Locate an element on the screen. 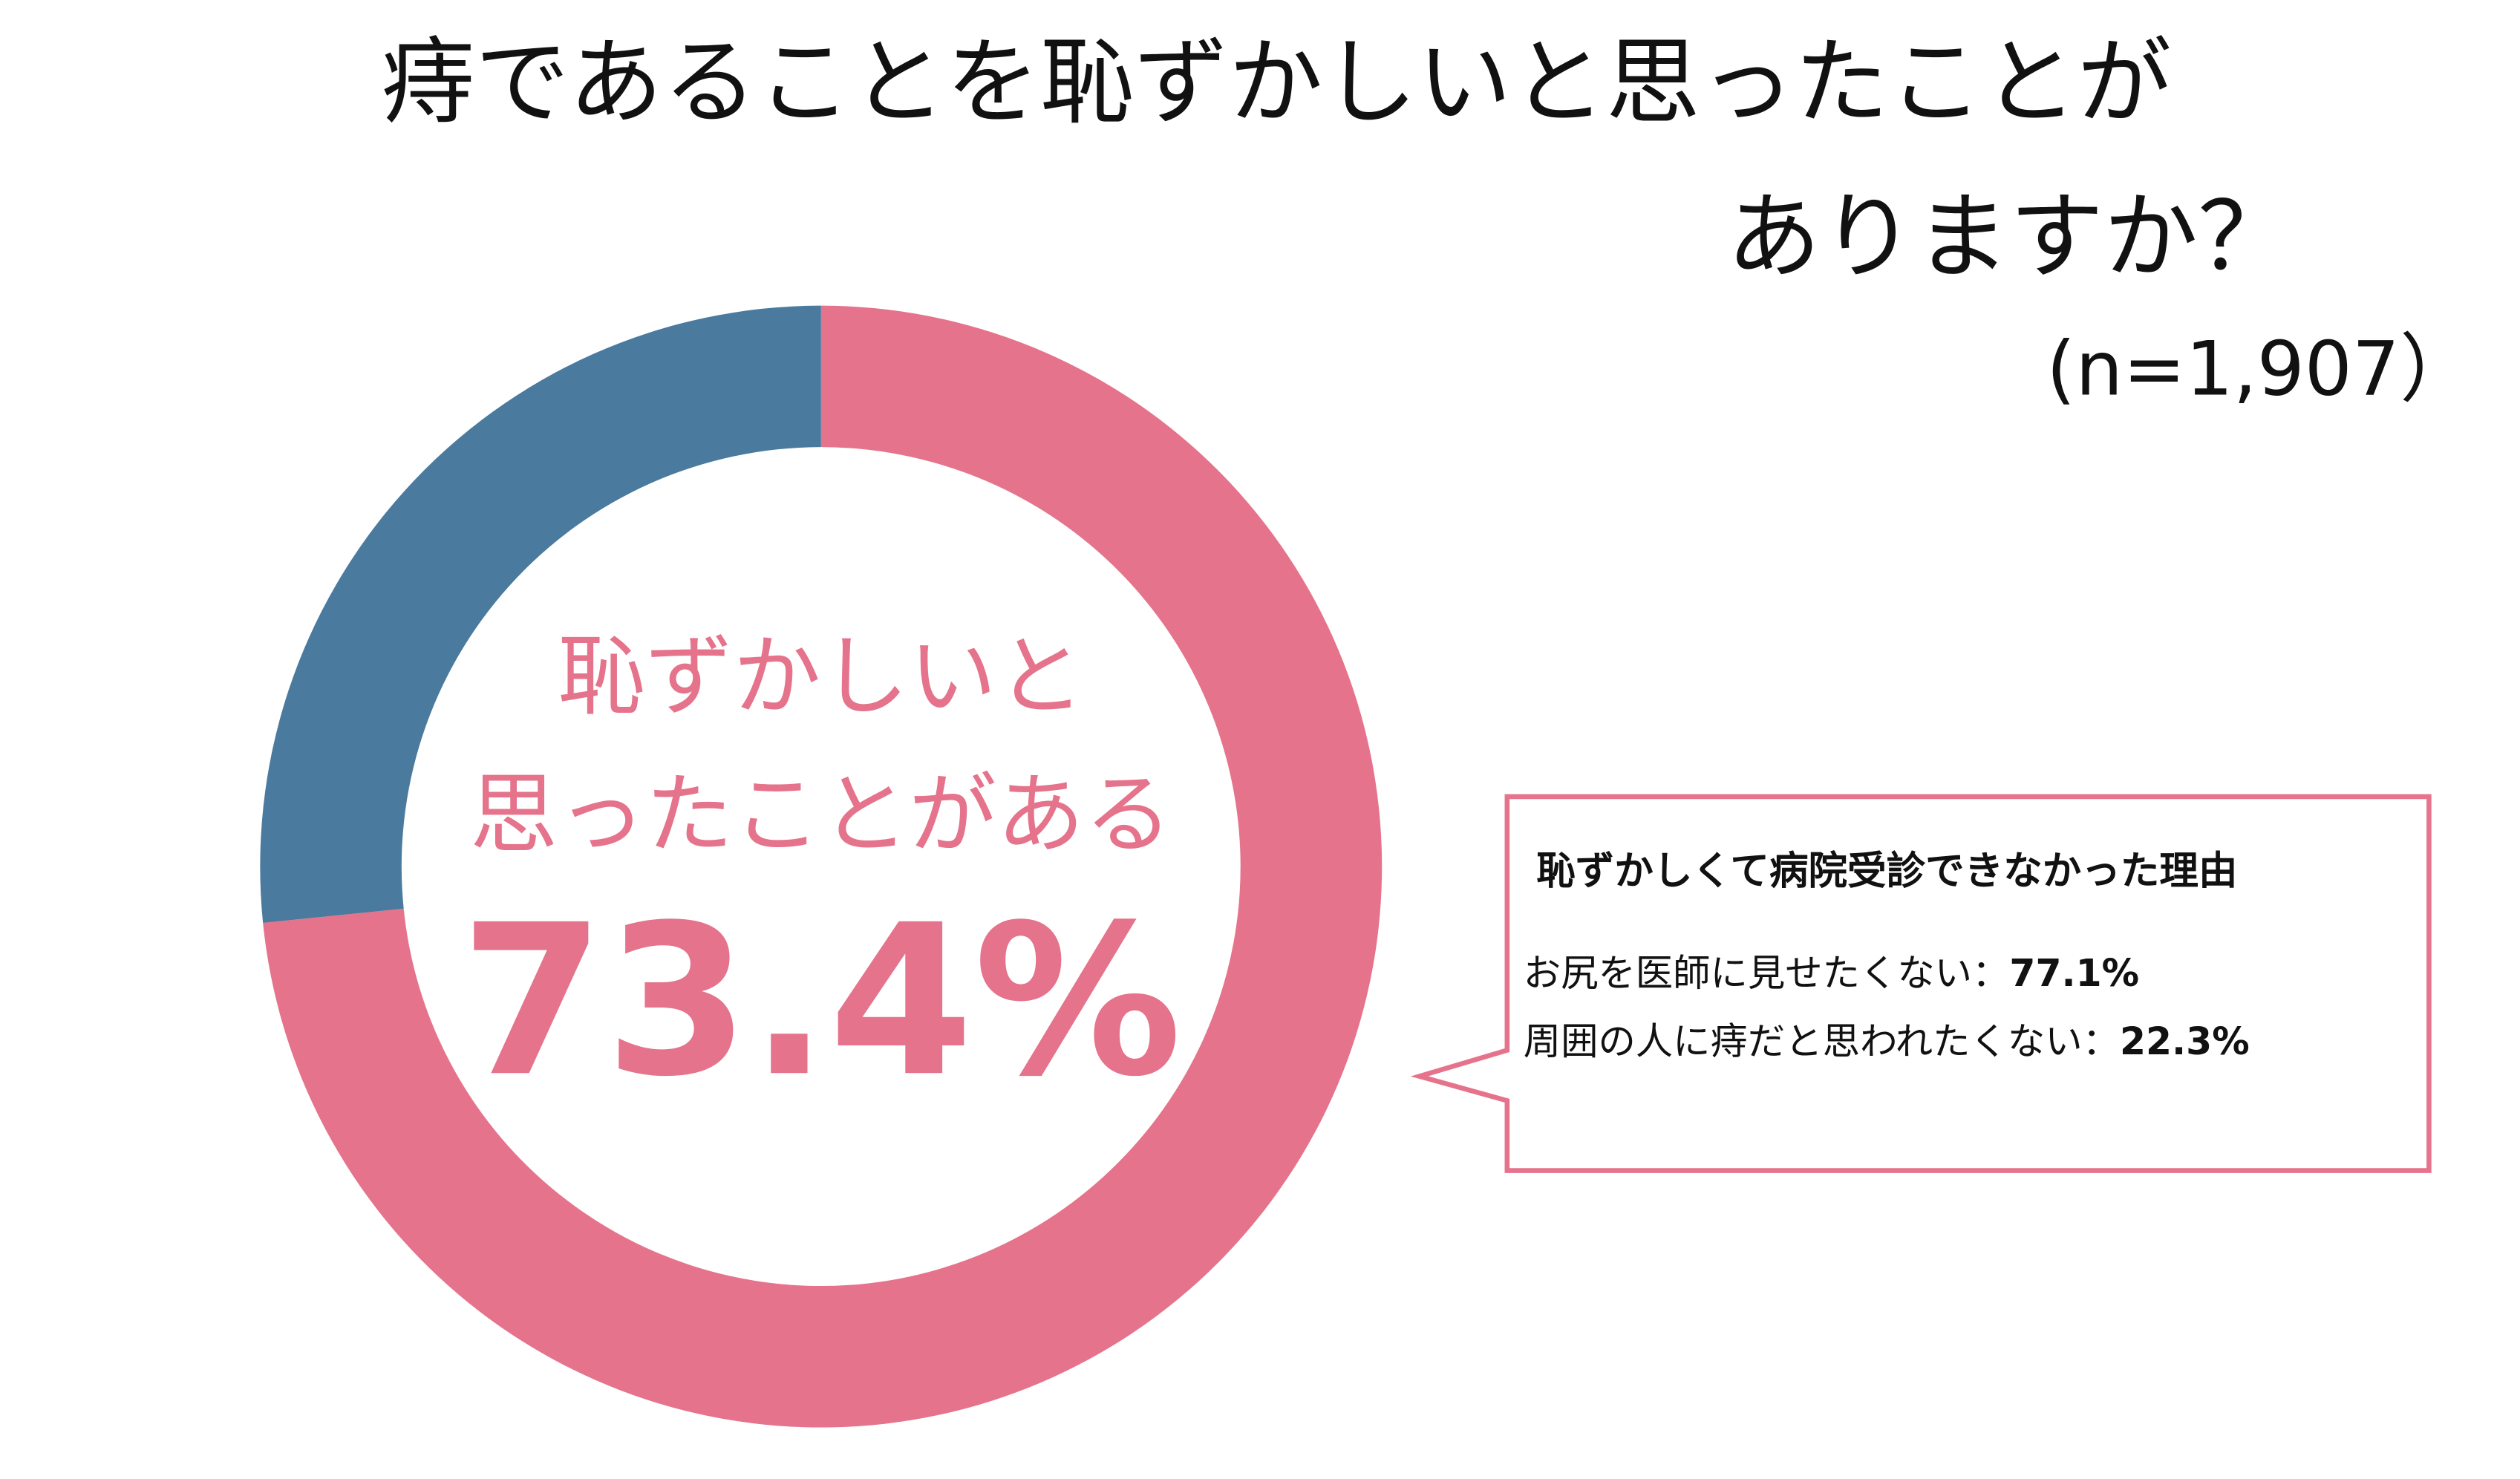 Image resolution: width=2520 pixels, height=1479 pixels. chart-title: 痔であることを恥ずかしいと思ったことが is located at coordinates (1277, 82).